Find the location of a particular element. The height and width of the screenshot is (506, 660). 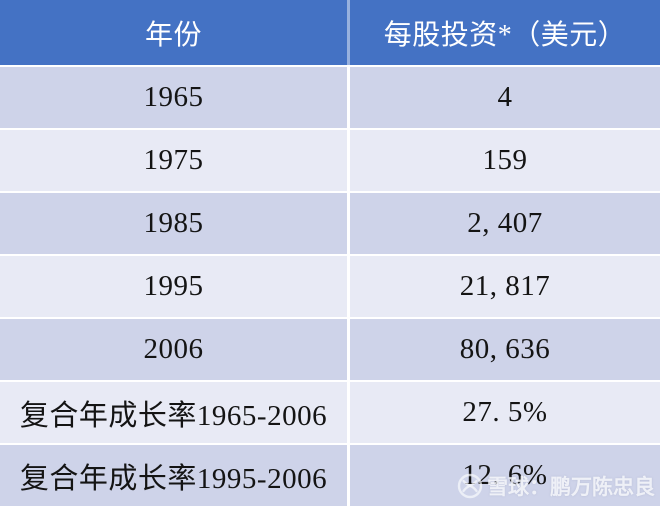

table-row: 1975 159 is located at coordinates (330, 160).